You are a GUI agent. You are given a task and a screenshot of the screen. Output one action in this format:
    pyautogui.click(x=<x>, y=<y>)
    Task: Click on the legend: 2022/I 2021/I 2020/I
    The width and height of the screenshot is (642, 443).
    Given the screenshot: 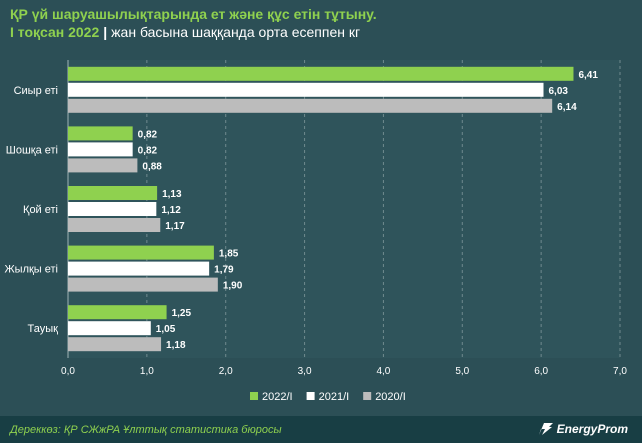 What is the action you would take?
    pyautogui.click(x=328, y=397)
    